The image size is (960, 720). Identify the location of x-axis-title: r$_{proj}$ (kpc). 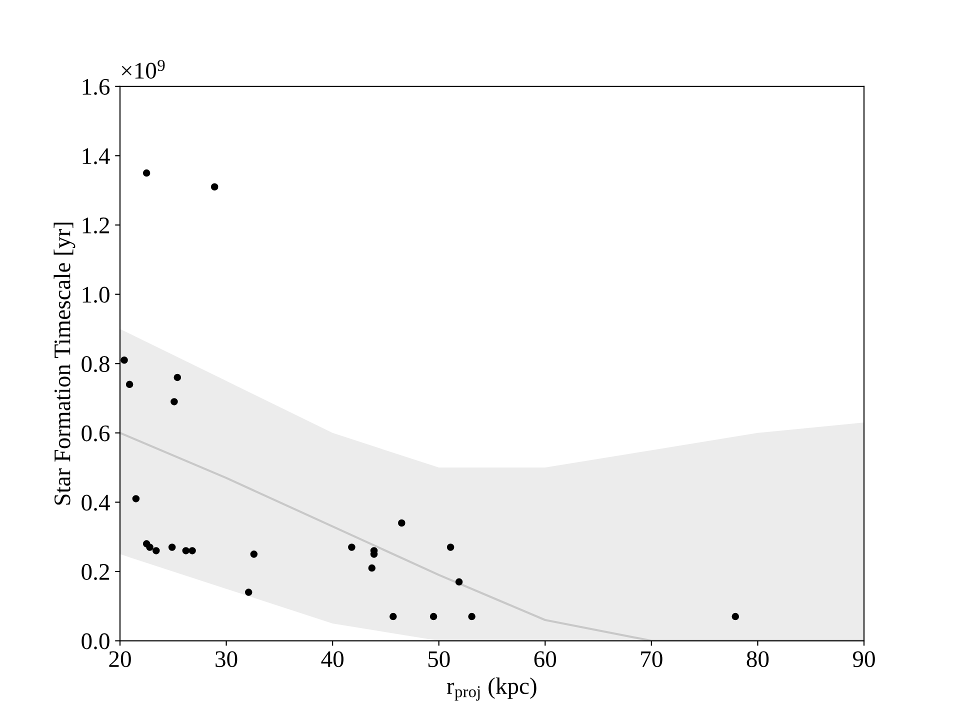
(491, 689).